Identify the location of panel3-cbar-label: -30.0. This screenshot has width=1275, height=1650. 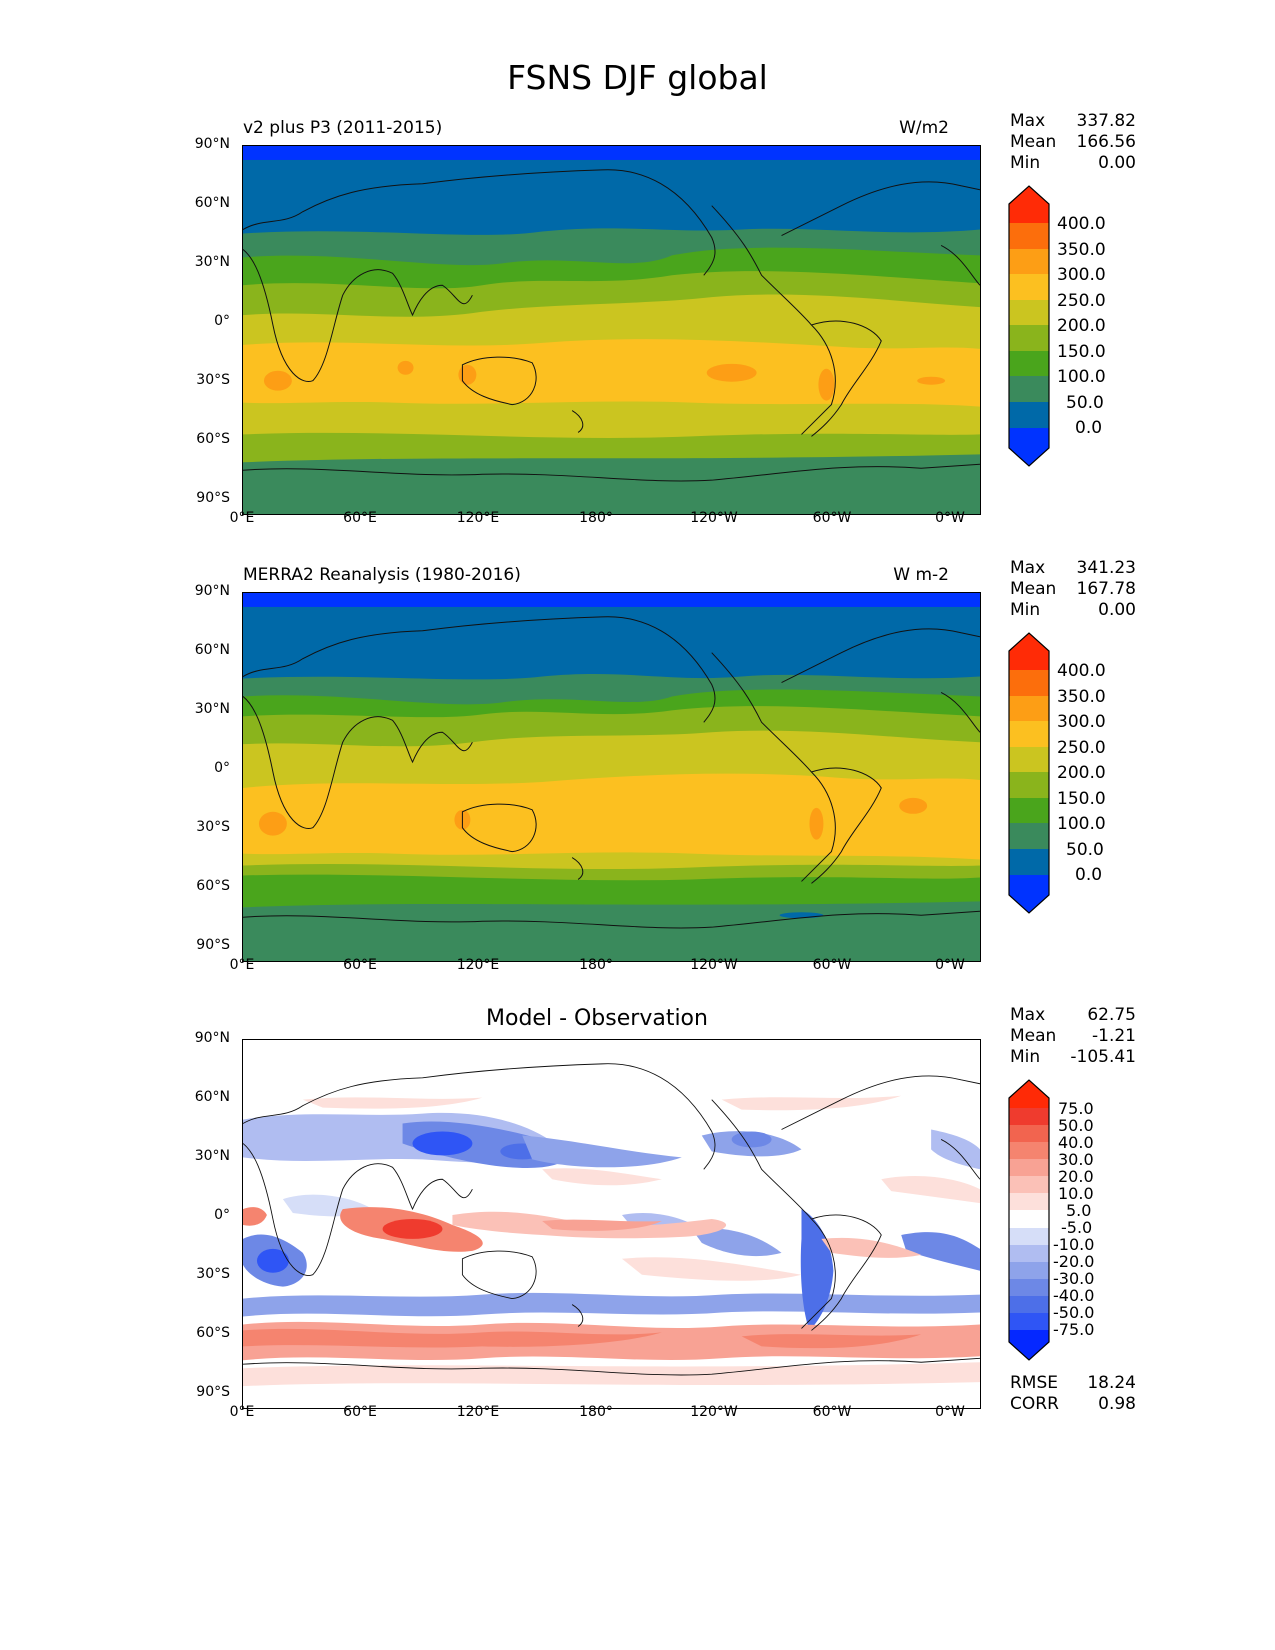
(1074, 1278).